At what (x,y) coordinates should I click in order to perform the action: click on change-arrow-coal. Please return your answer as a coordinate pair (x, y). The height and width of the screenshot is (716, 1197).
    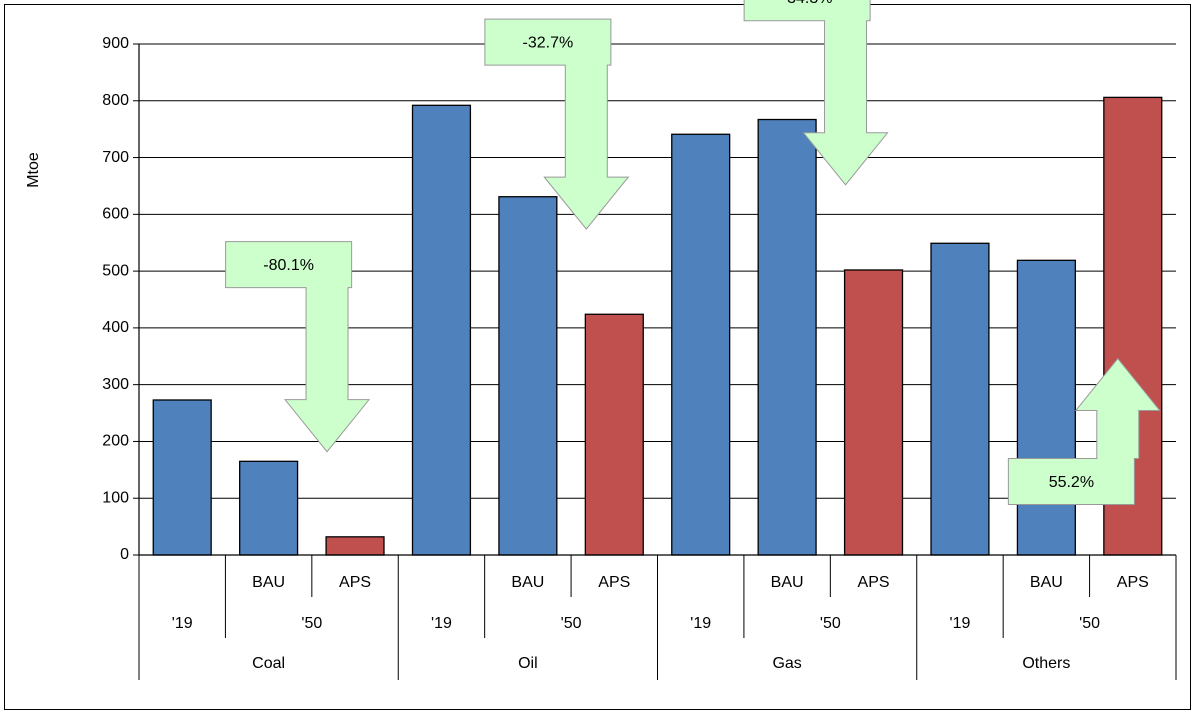
    Looking at the image, I should click on (298, 347).